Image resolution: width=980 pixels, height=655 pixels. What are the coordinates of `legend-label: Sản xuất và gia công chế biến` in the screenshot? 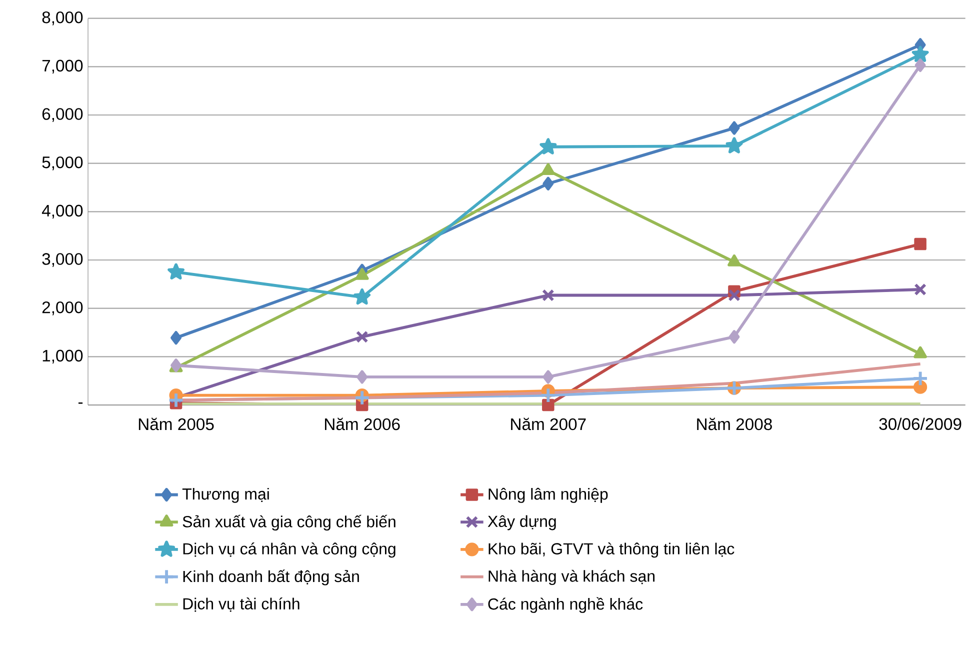 It's located at (289, 522).